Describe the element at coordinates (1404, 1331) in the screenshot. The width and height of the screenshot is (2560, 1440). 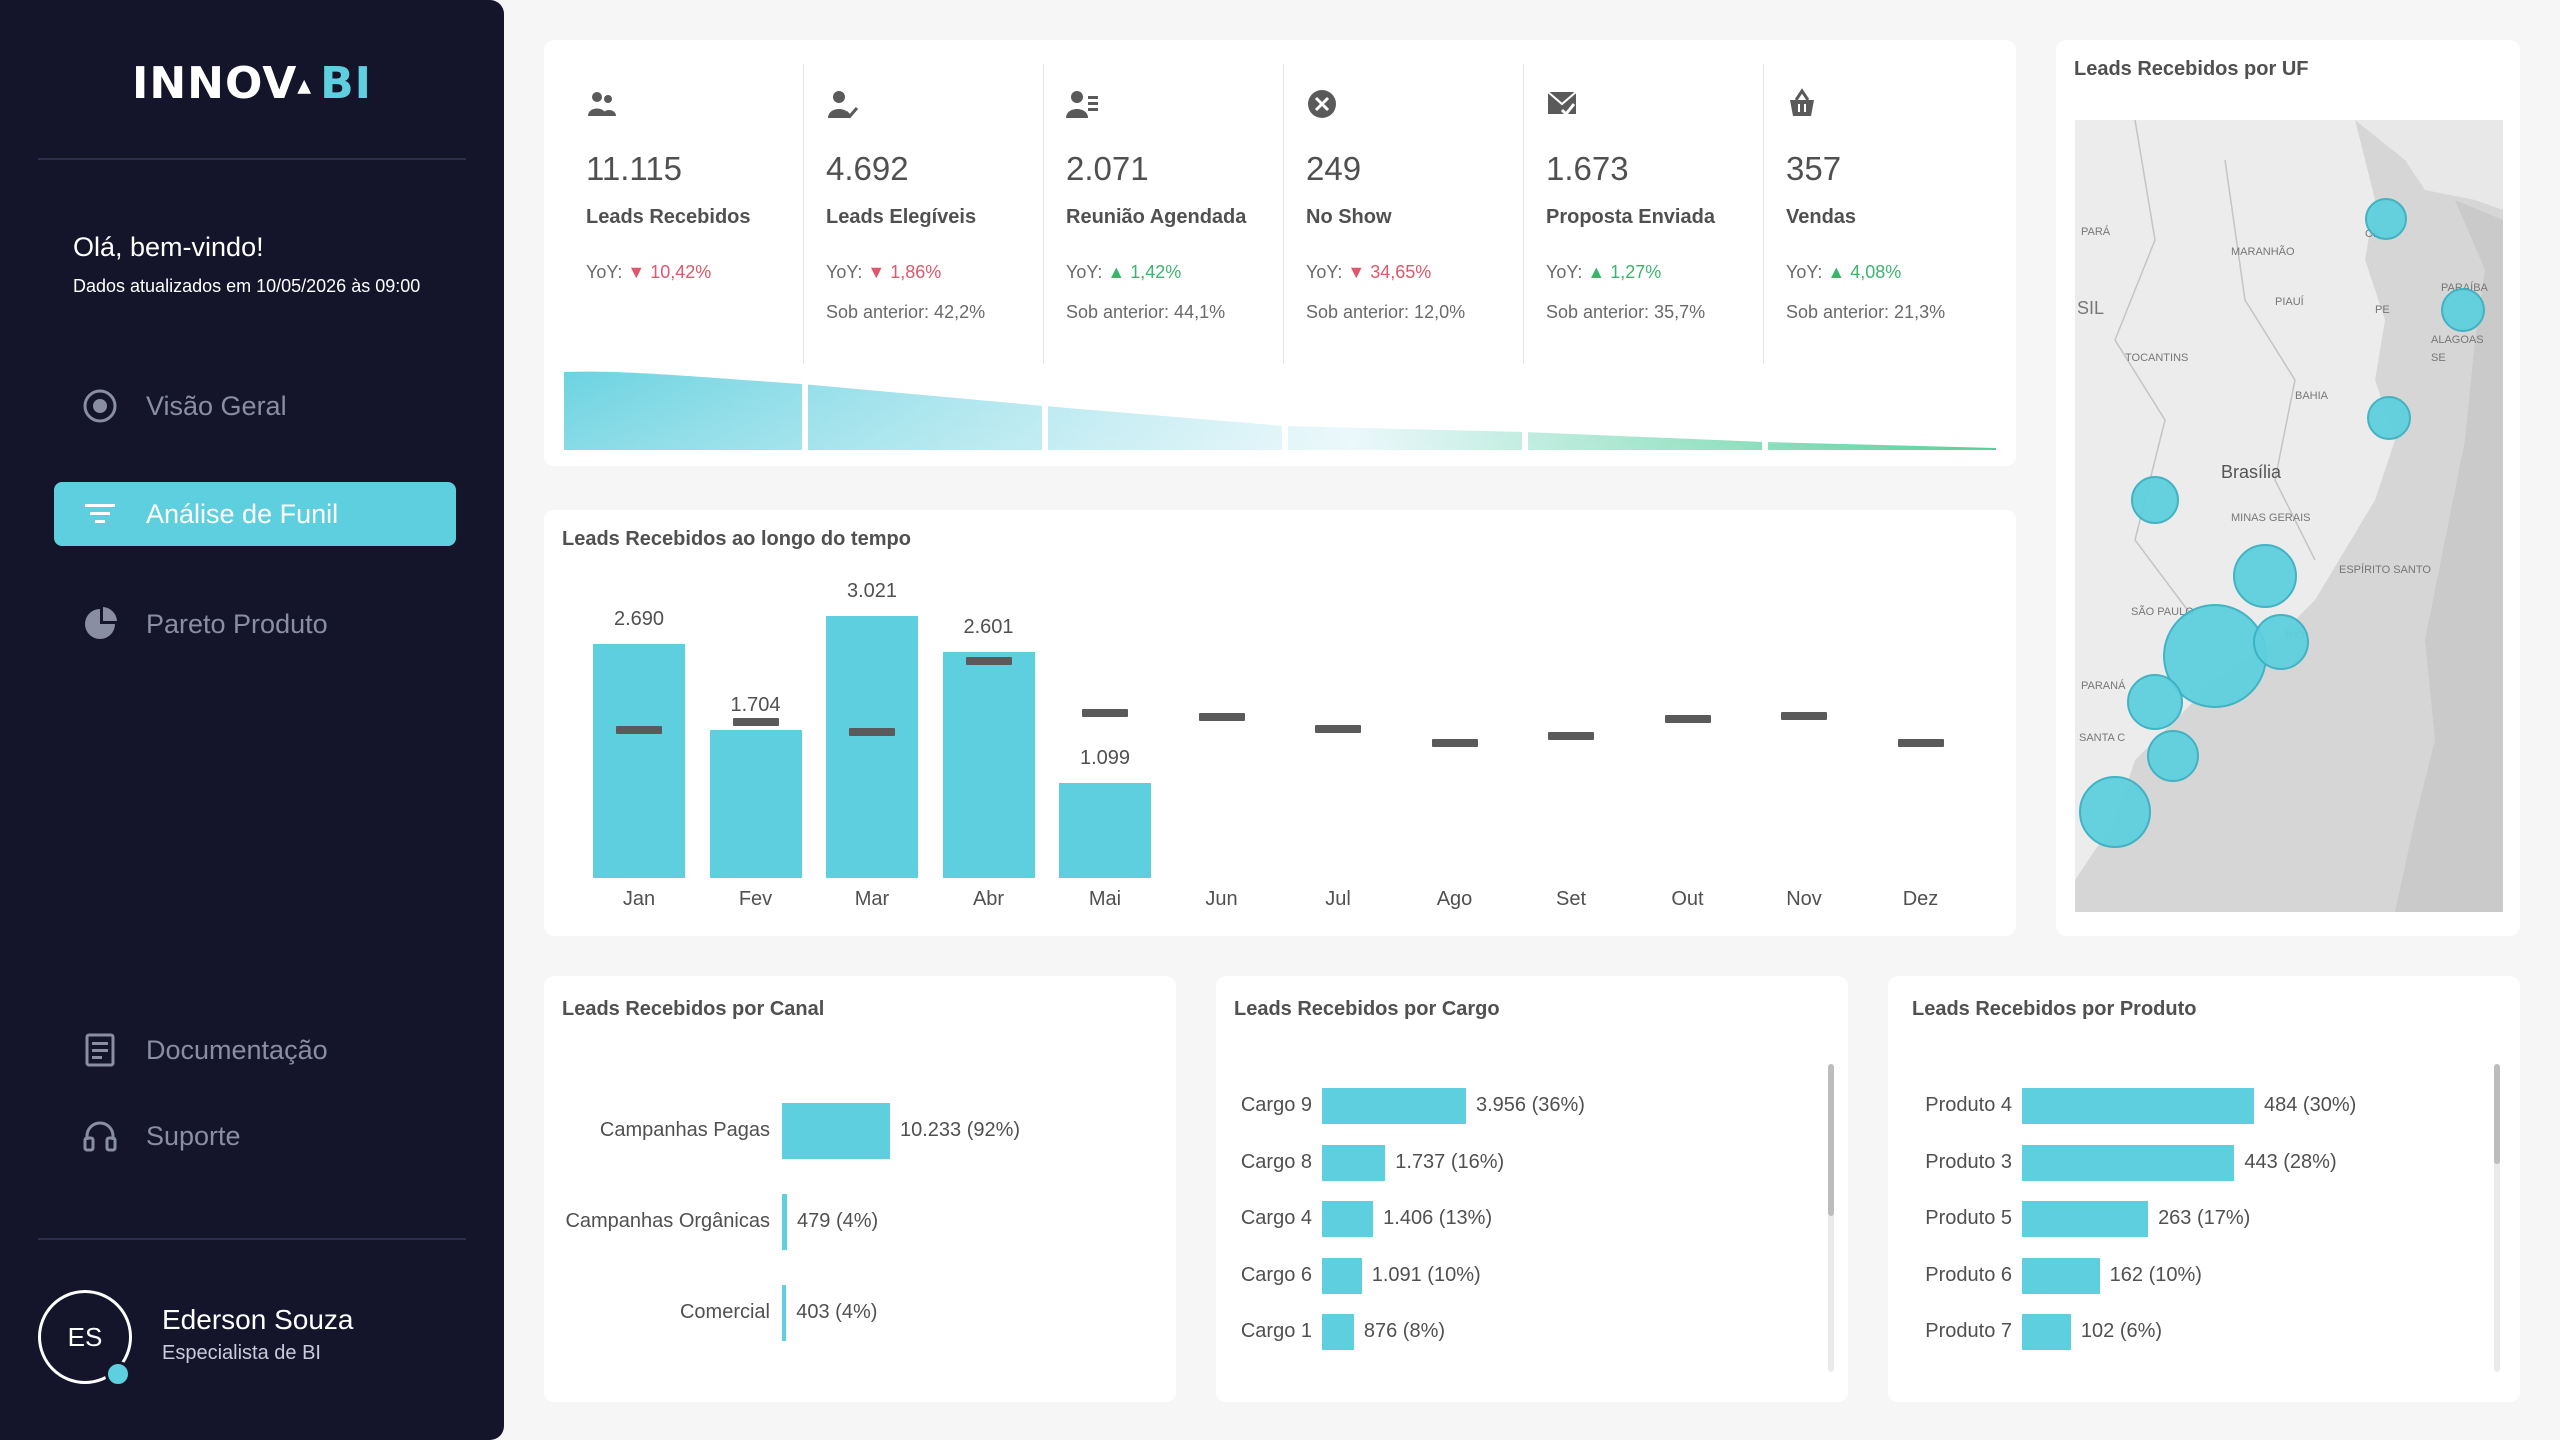
I see `cargo-bar-value: 876 (8%)` at that location.